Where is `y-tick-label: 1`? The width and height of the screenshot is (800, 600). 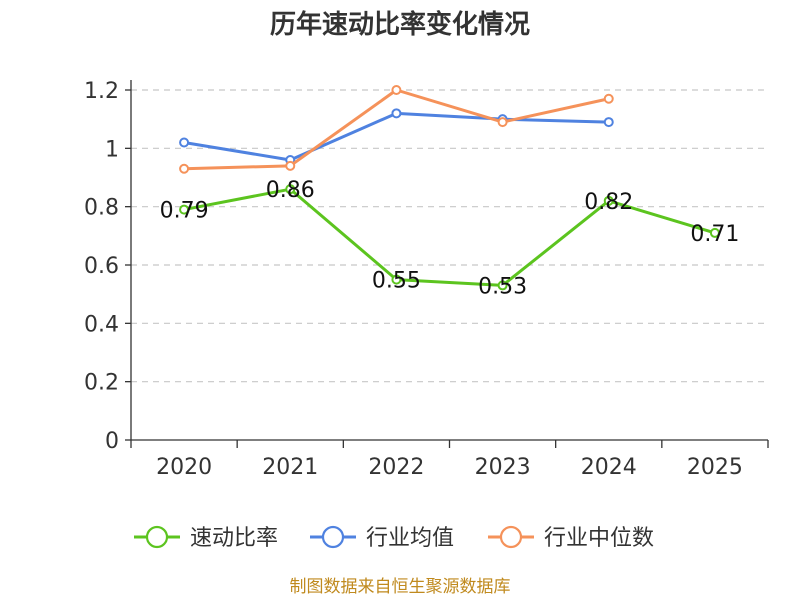 y-tick-label: 1 is located at coordinates (112, 149).